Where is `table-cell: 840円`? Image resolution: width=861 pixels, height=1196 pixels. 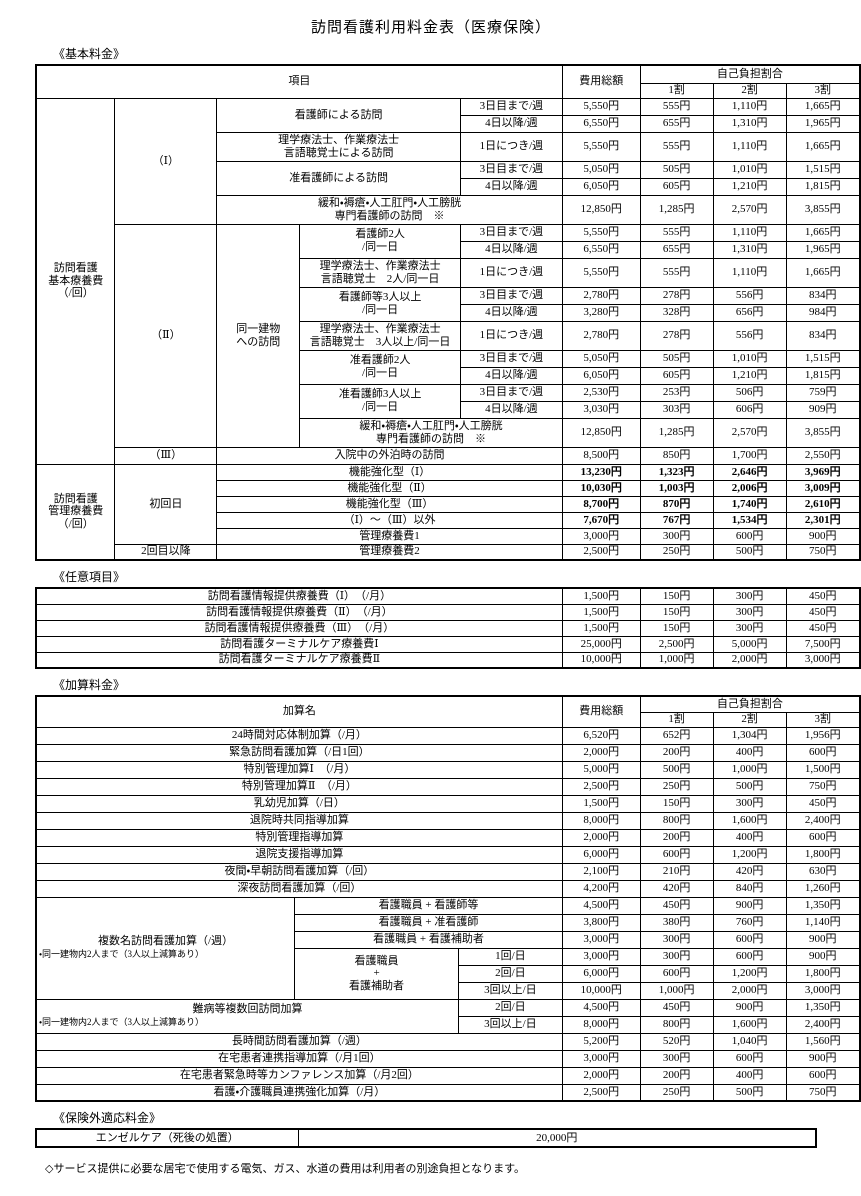
table-cell: 840円 is located at coordinates (749, 888).